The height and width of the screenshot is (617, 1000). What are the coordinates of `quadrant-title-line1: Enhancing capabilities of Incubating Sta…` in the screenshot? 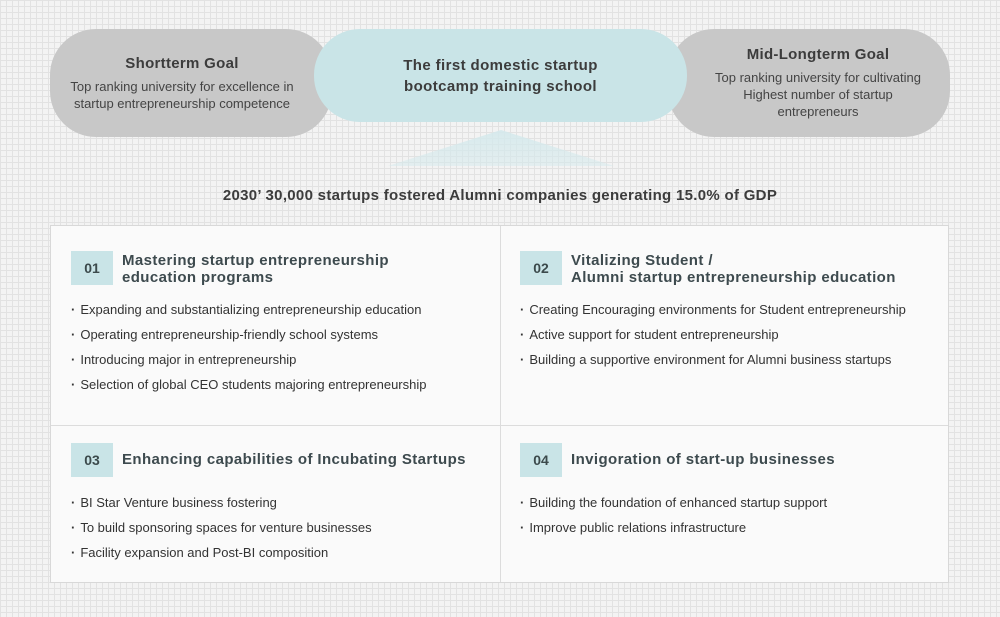 It's located at (294, 459).